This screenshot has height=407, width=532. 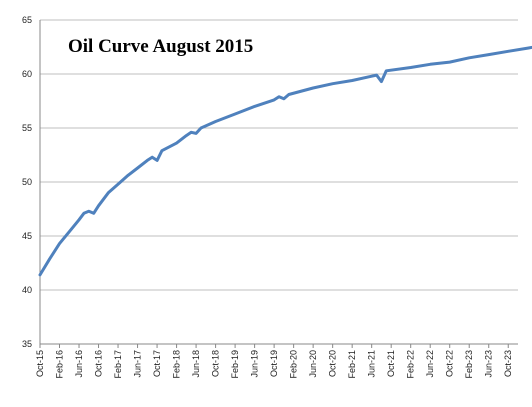 What do you see at coordinates (235, 364) in the screenshot?
I see `x-tick-label: Feb-19` at bounding box center [235, 364].